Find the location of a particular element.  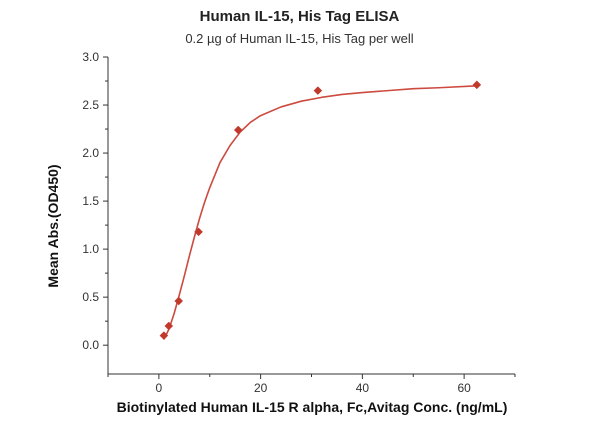

y-axis-title: Mean Abs.(OD450) is located at coordinates (53, 225).